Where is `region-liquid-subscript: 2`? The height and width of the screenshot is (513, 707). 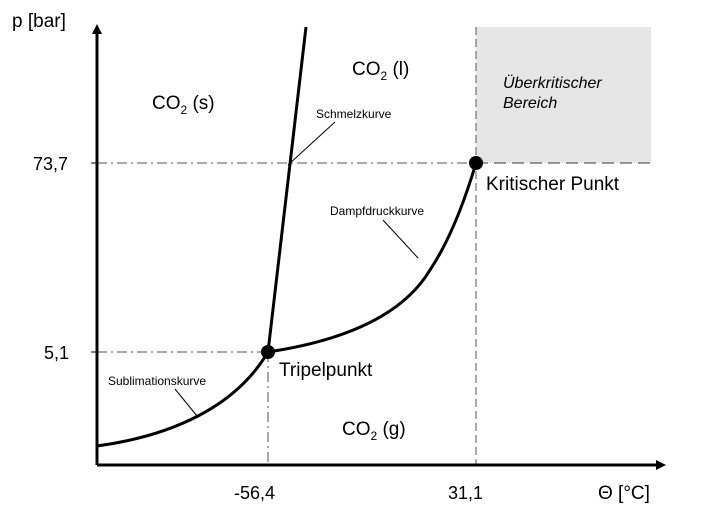
region-liquid-subscript: 2 is located at coordinates (384, 76).